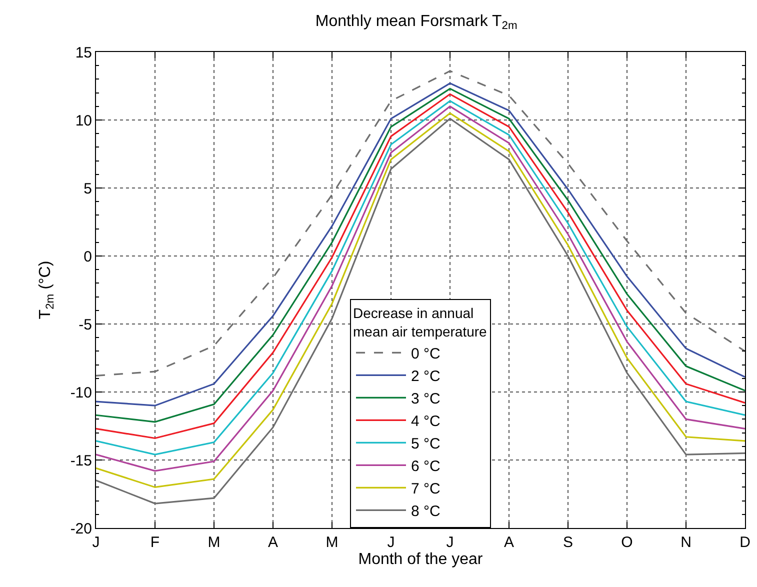 The height and width of the screenshot is (587, 757). What do you see at coordinates (83, 53) in the screenshot?
I see `y-tick-label: 15` at bounding box center [83, 53].